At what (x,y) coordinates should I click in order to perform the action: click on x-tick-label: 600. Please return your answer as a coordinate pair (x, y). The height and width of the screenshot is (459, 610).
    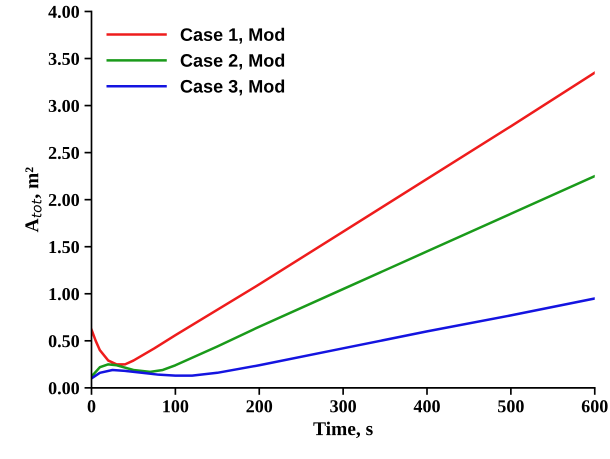
    Looking at the image, I should click on (595, 406).